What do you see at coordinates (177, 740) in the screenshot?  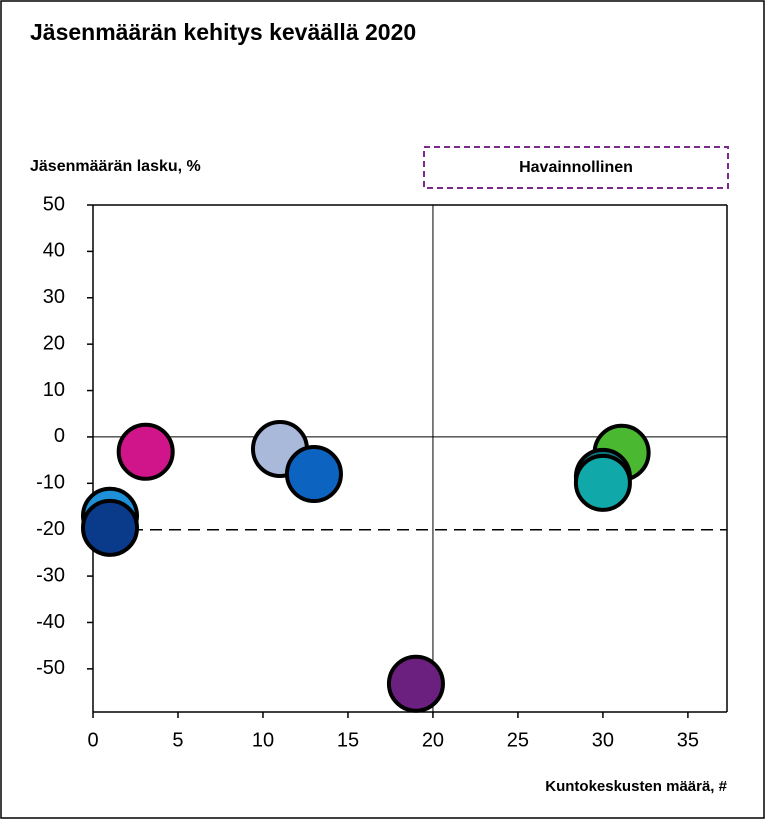 I see `x-tick-label: 5` at bounding box center [177, 740].